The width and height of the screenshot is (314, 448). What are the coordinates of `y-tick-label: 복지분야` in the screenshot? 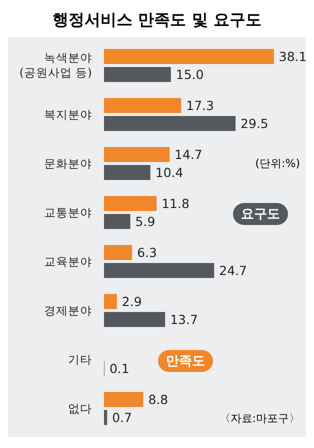 It's located at (68, 115).